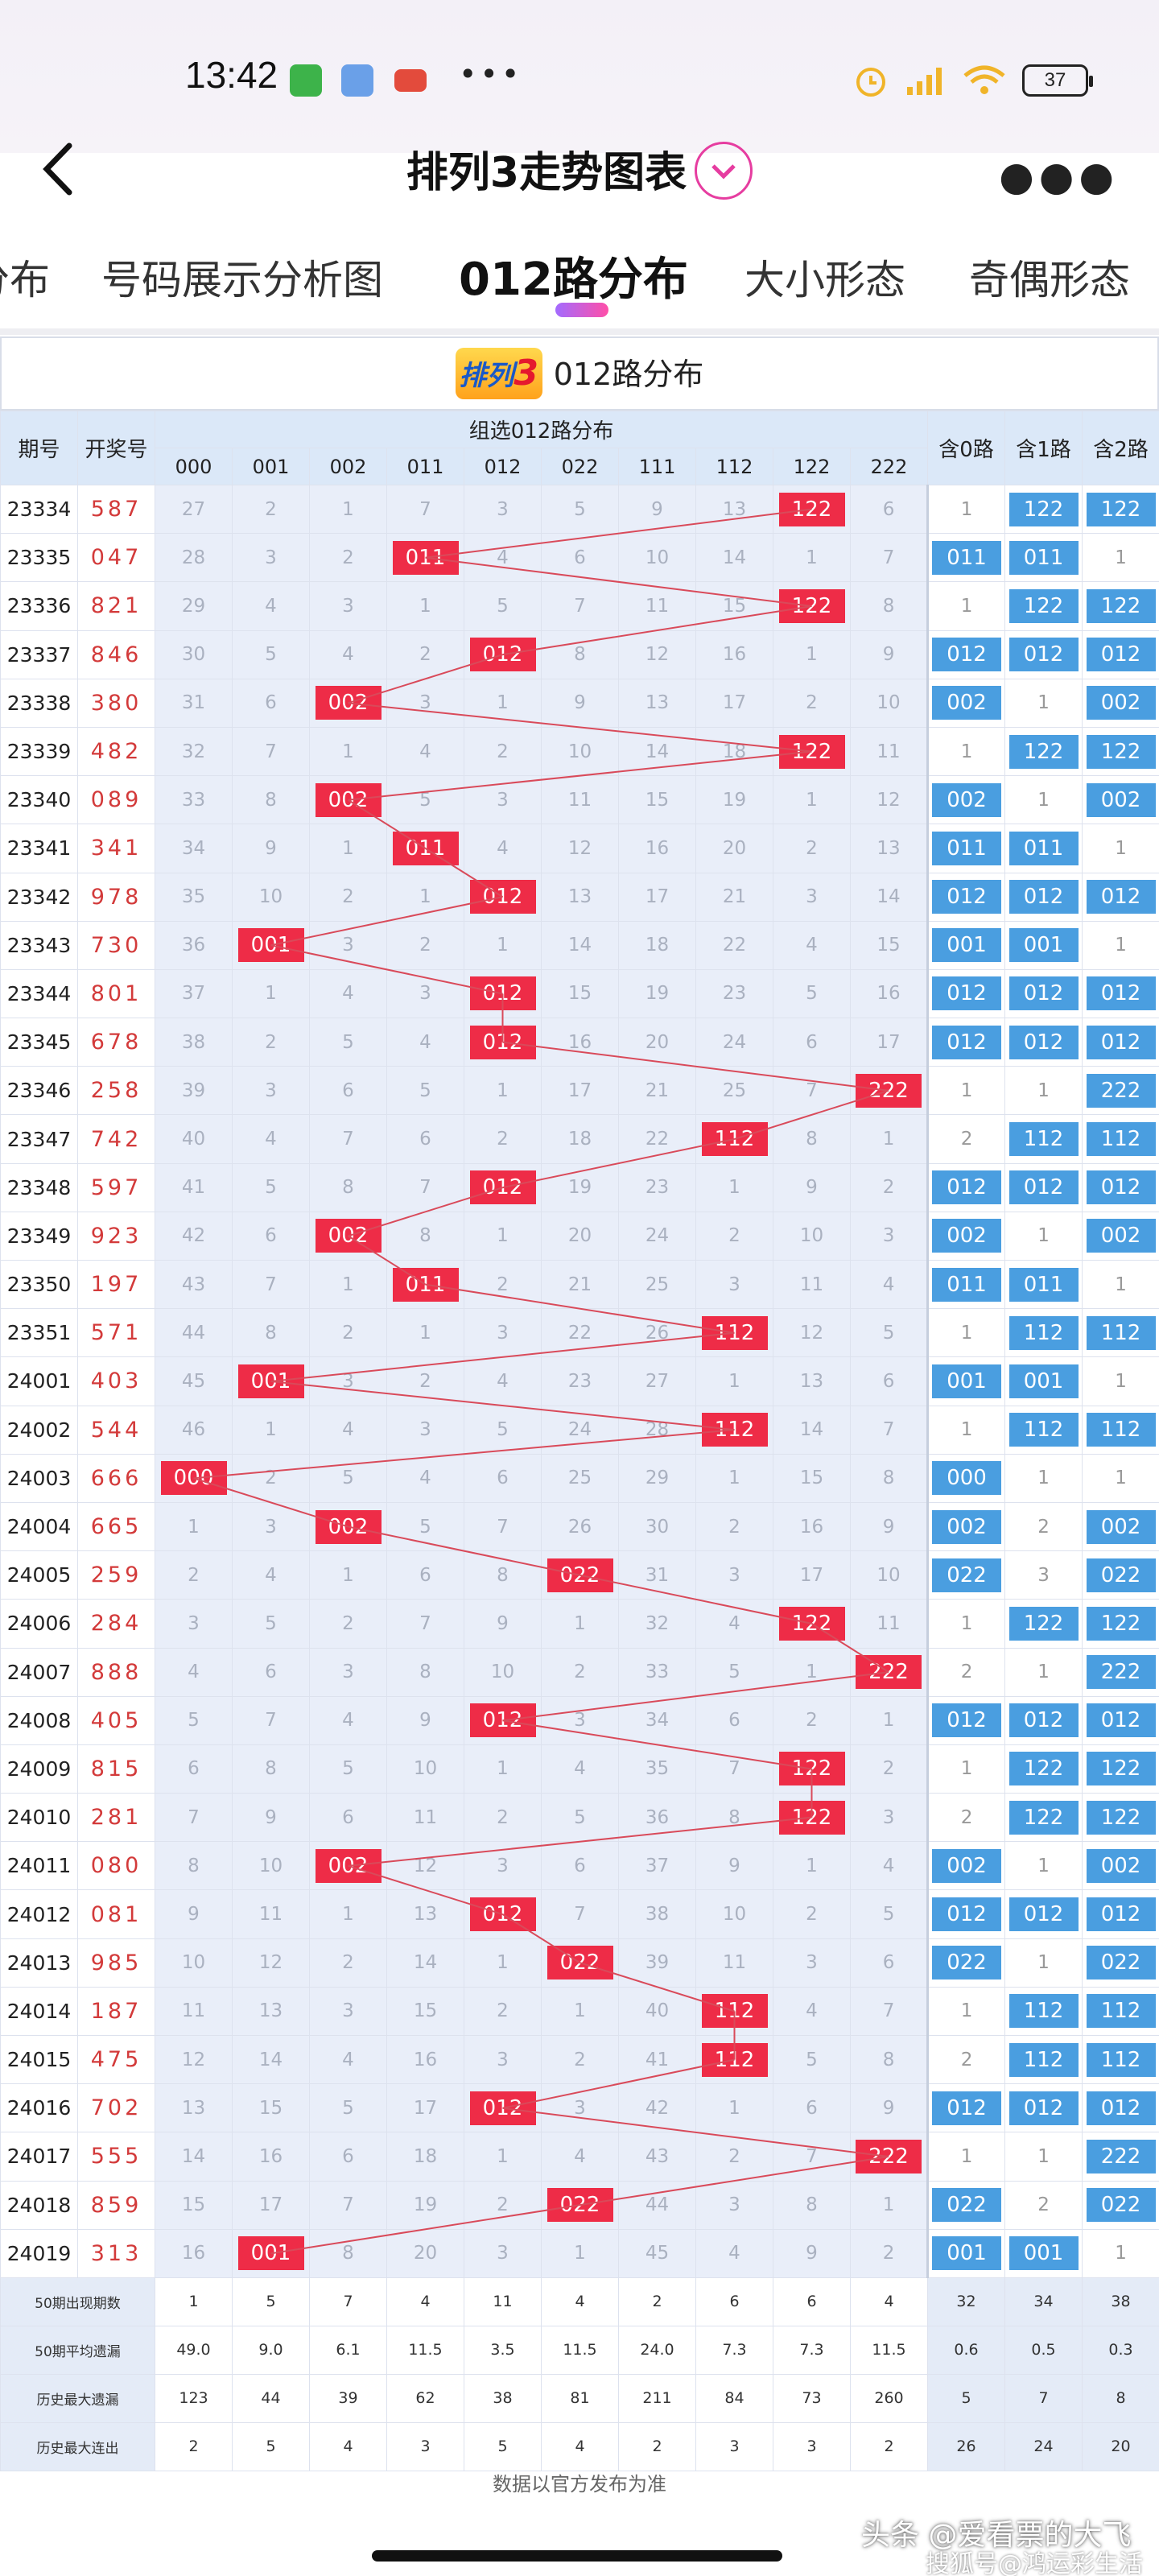 The image size is (1159, 2576). I want to click on hit-marker: 222, so click(889, 1090).